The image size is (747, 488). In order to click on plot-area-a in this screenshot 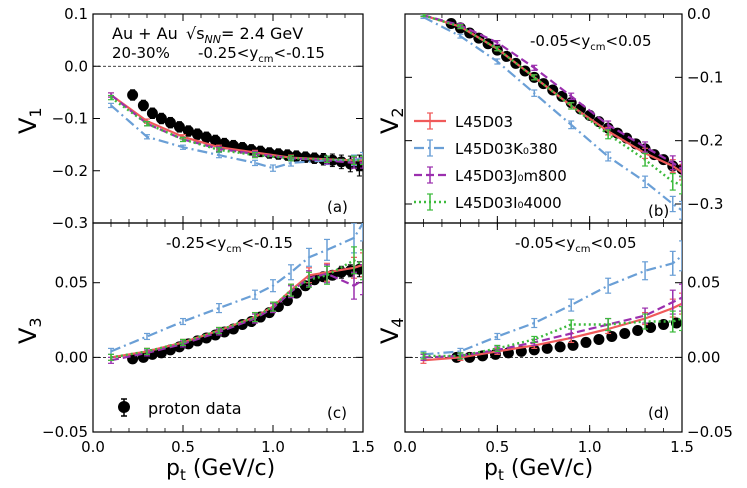, I will do `click(235, 133)`.